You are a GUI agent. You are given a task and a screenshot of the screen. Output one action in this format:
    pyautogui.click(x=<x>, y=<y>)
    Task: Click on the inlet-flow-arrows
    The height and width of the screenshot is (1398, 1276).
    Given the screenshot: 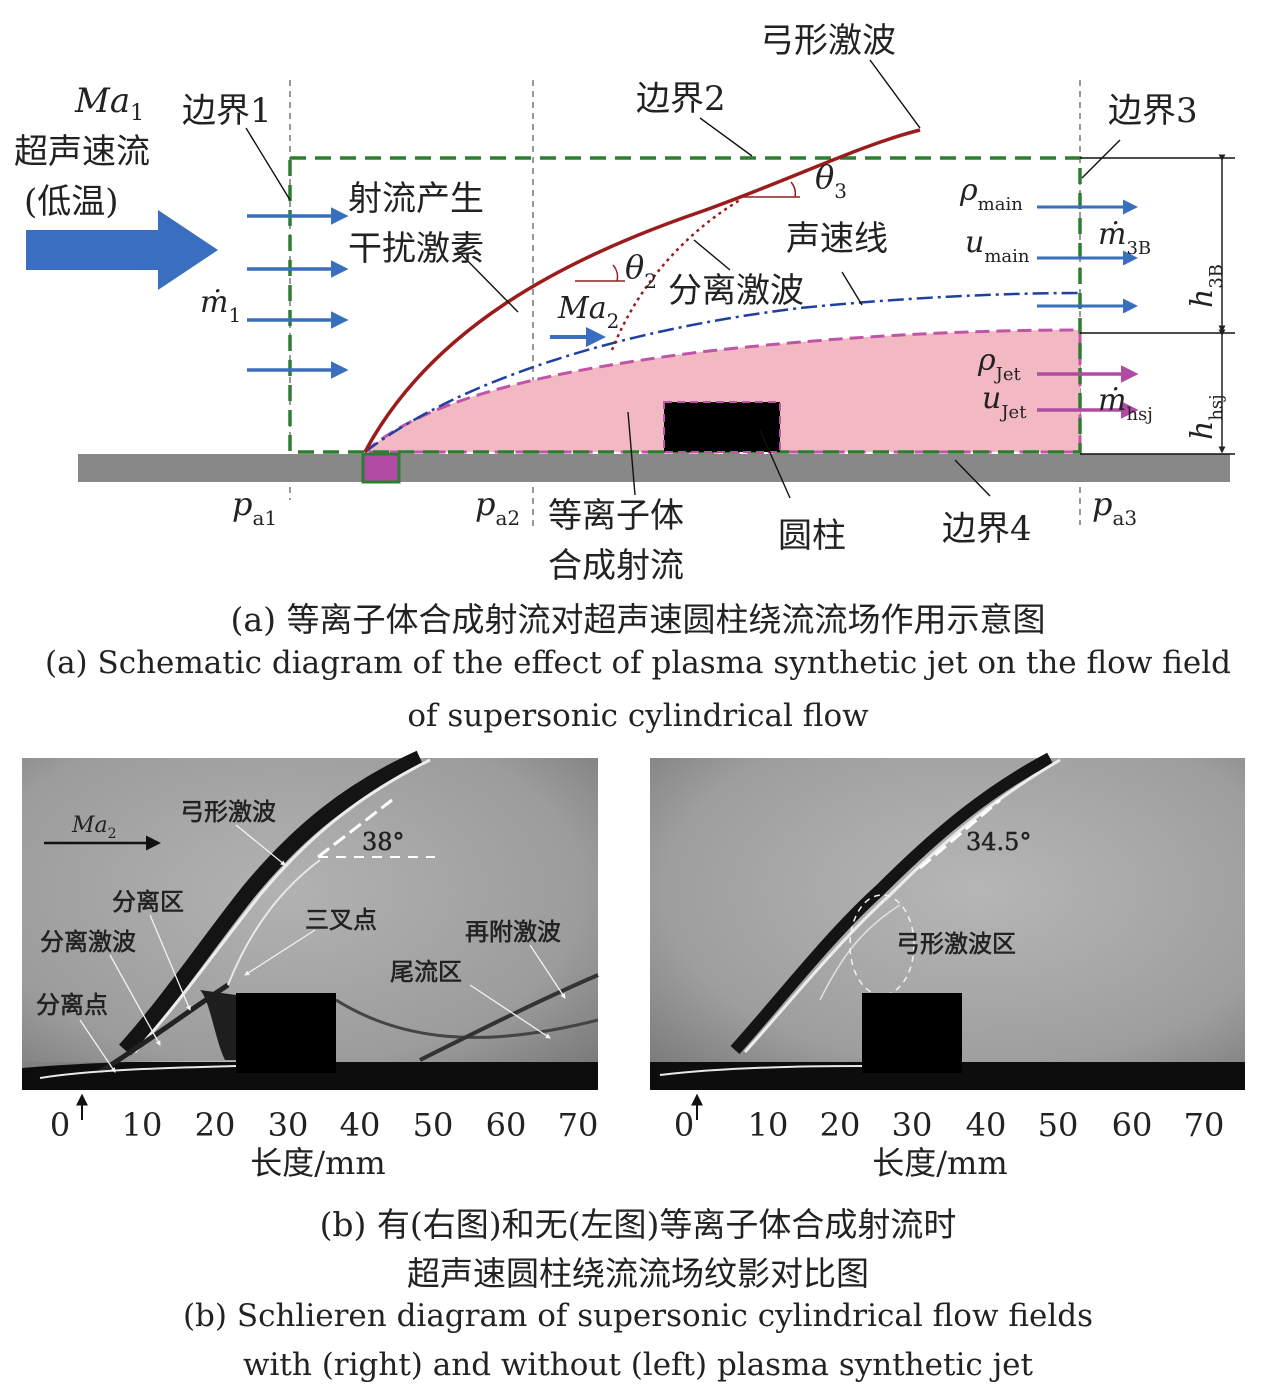 What is the action you would take?
    pyautogui.click(x=298, y=293)
    